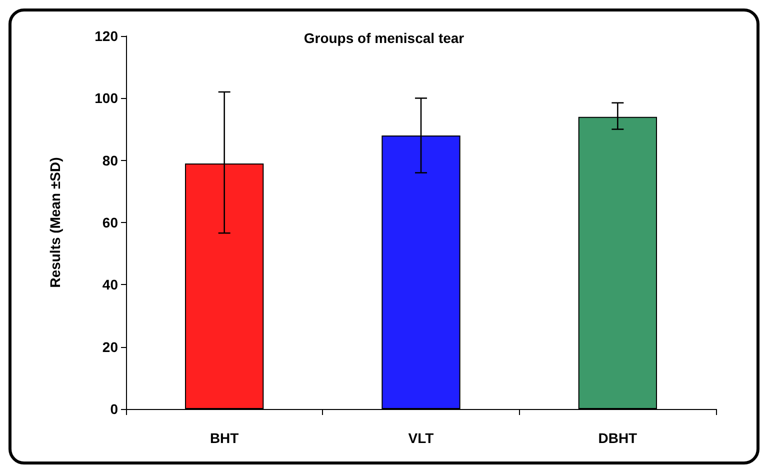 The image size is (766, 471). Describe the element at coordinates (110, 160) in the screenshot. I see `y-tick-label: 80` at that location.